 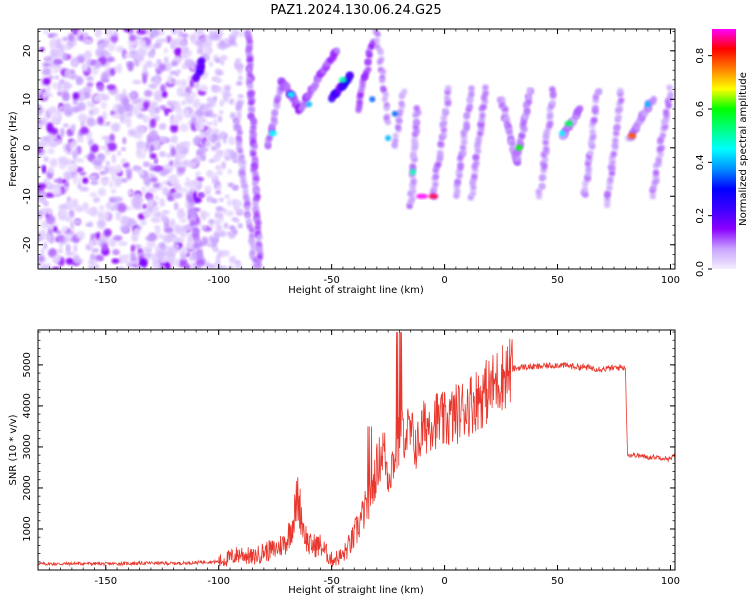 What do you see at coordinates (27, 487) in the screenshot?
I see `y-tick-label: 2000` at bounding box center [27, 487].